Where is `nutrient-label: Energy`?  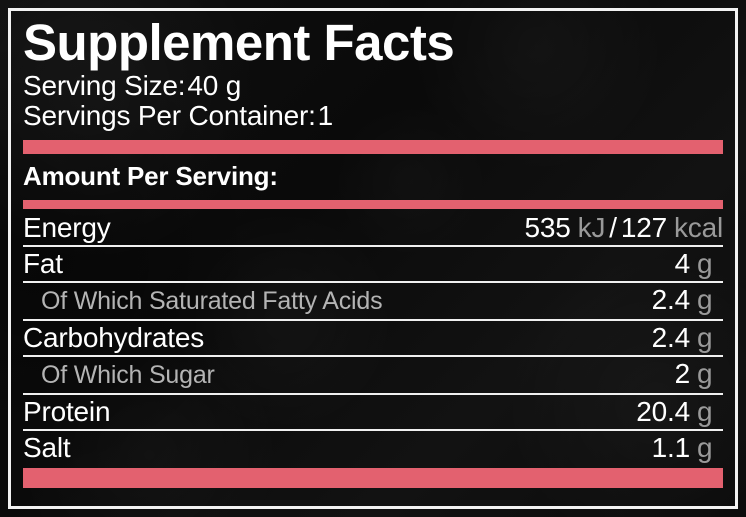
nutrient-label: Energy is located at coordinates (67, 227).